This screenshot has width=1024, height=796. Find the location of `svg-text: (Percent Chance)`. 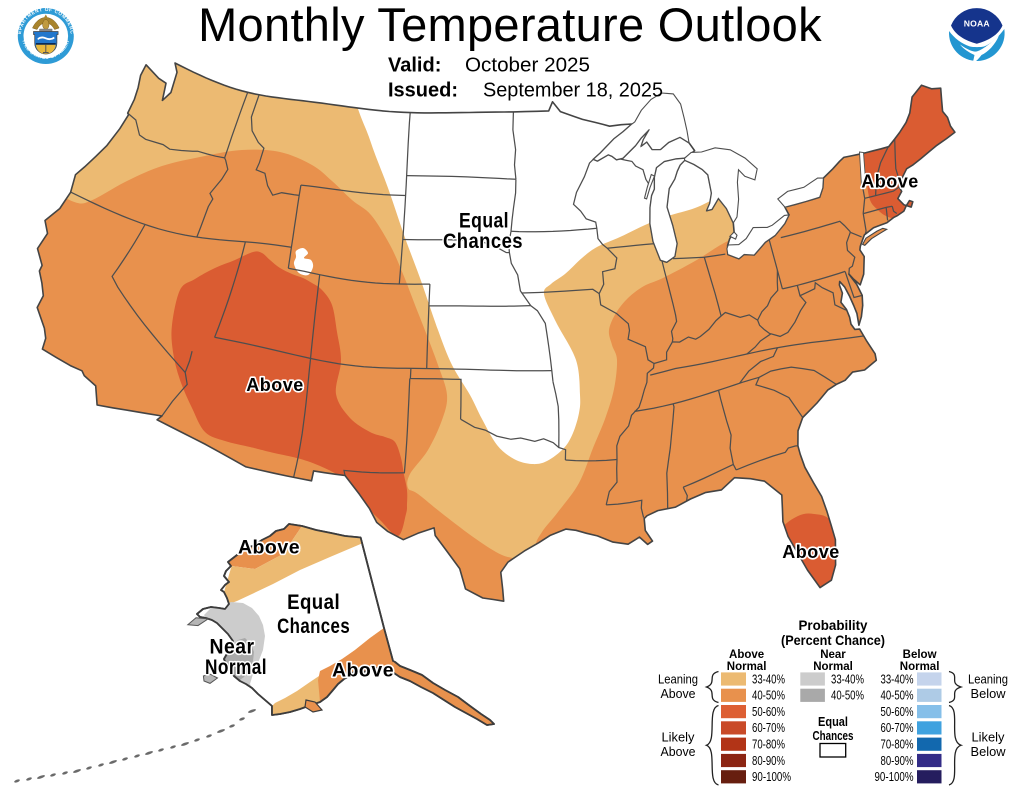

svg-text: (Percent Chance) is located at coordinates (833, 640).